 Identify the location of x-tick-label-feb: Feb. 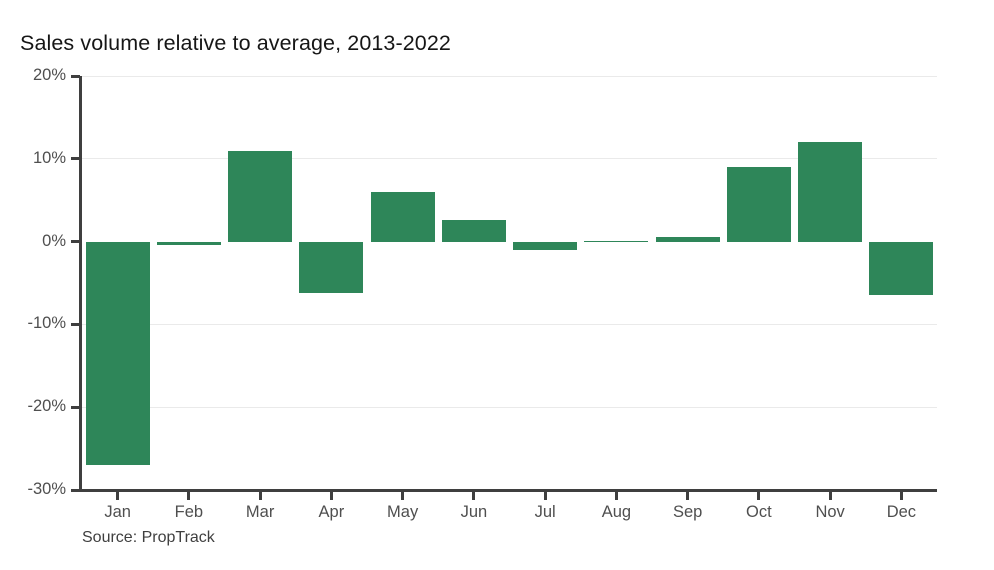
(189, 512).